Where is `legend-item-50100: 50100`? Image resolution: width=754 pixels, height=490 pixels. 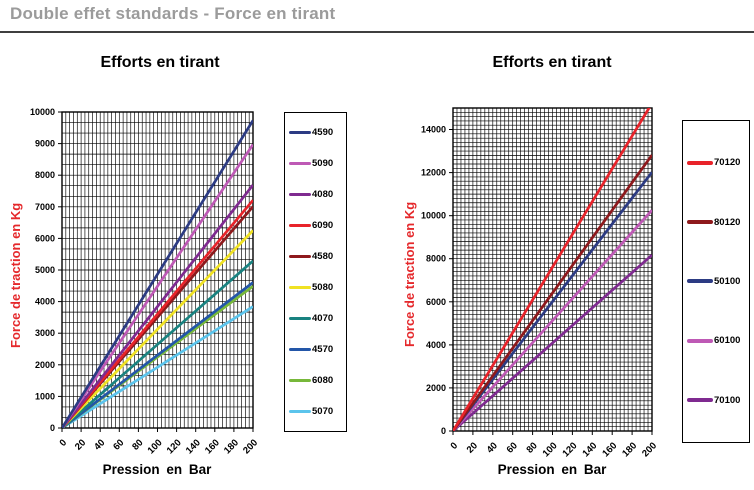 legend-item-50100: 50100 is located at coordinates (716, 281).